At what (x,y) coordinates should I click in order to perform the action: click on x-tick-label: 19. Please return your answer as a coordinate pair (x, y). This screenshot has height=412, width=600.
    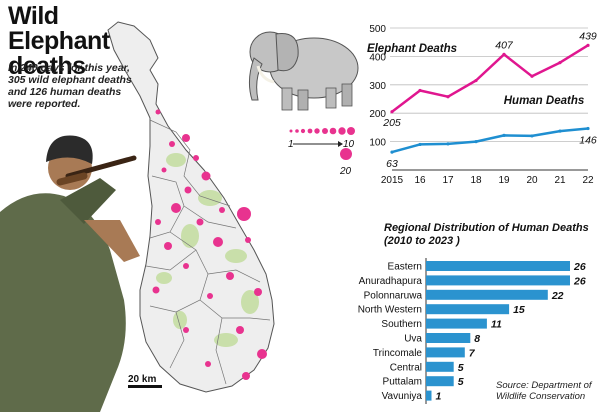
    Looking at the image, I should click on (504, 180).